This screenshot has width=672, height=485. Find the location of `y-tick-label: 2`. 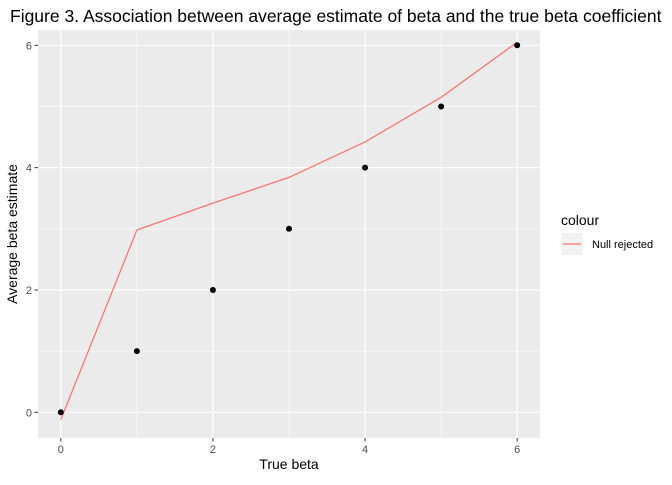

y-tick-label: 2 is located at coordinates (29, 291).